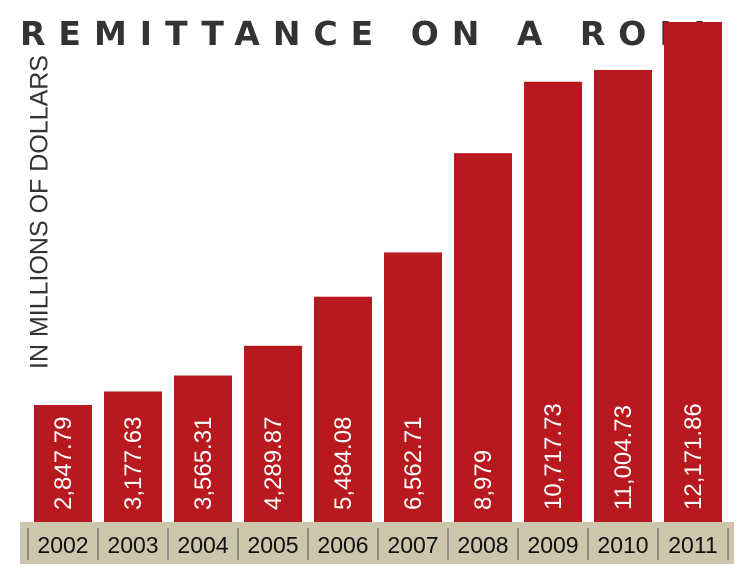  I want to click on x-tick-label: 2006, so click(342, 545).